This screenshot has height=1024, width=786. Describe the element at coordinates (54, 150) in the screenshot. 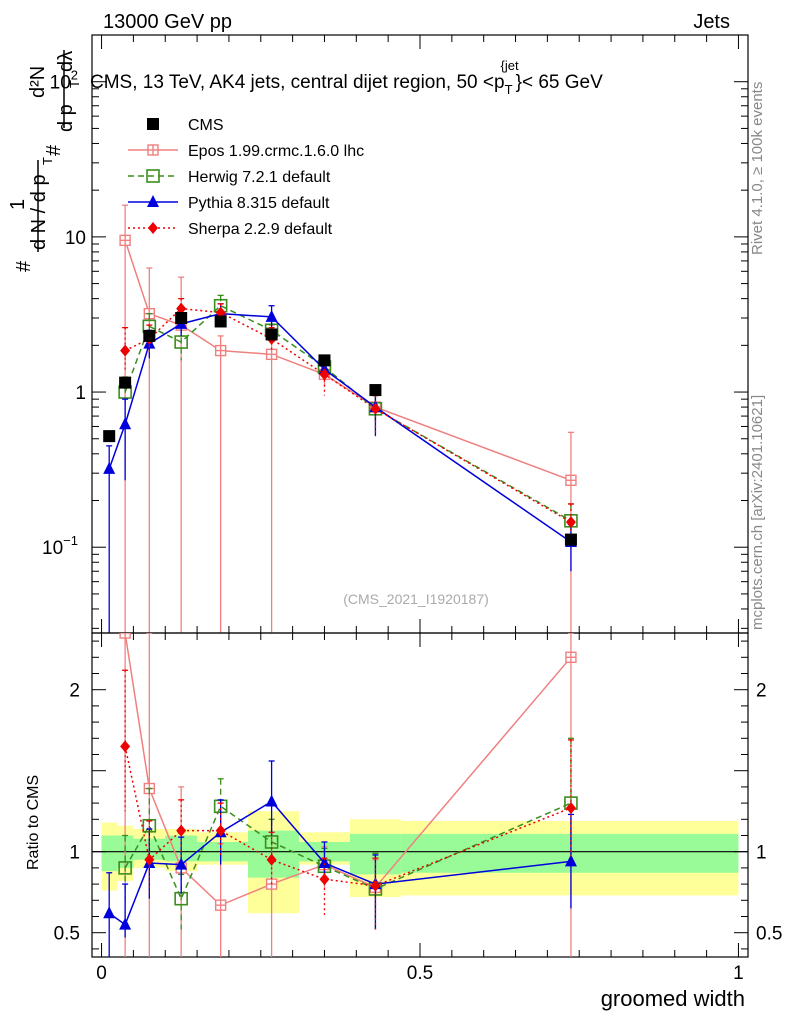

I see `ylabel-hash-2: #` at that location.